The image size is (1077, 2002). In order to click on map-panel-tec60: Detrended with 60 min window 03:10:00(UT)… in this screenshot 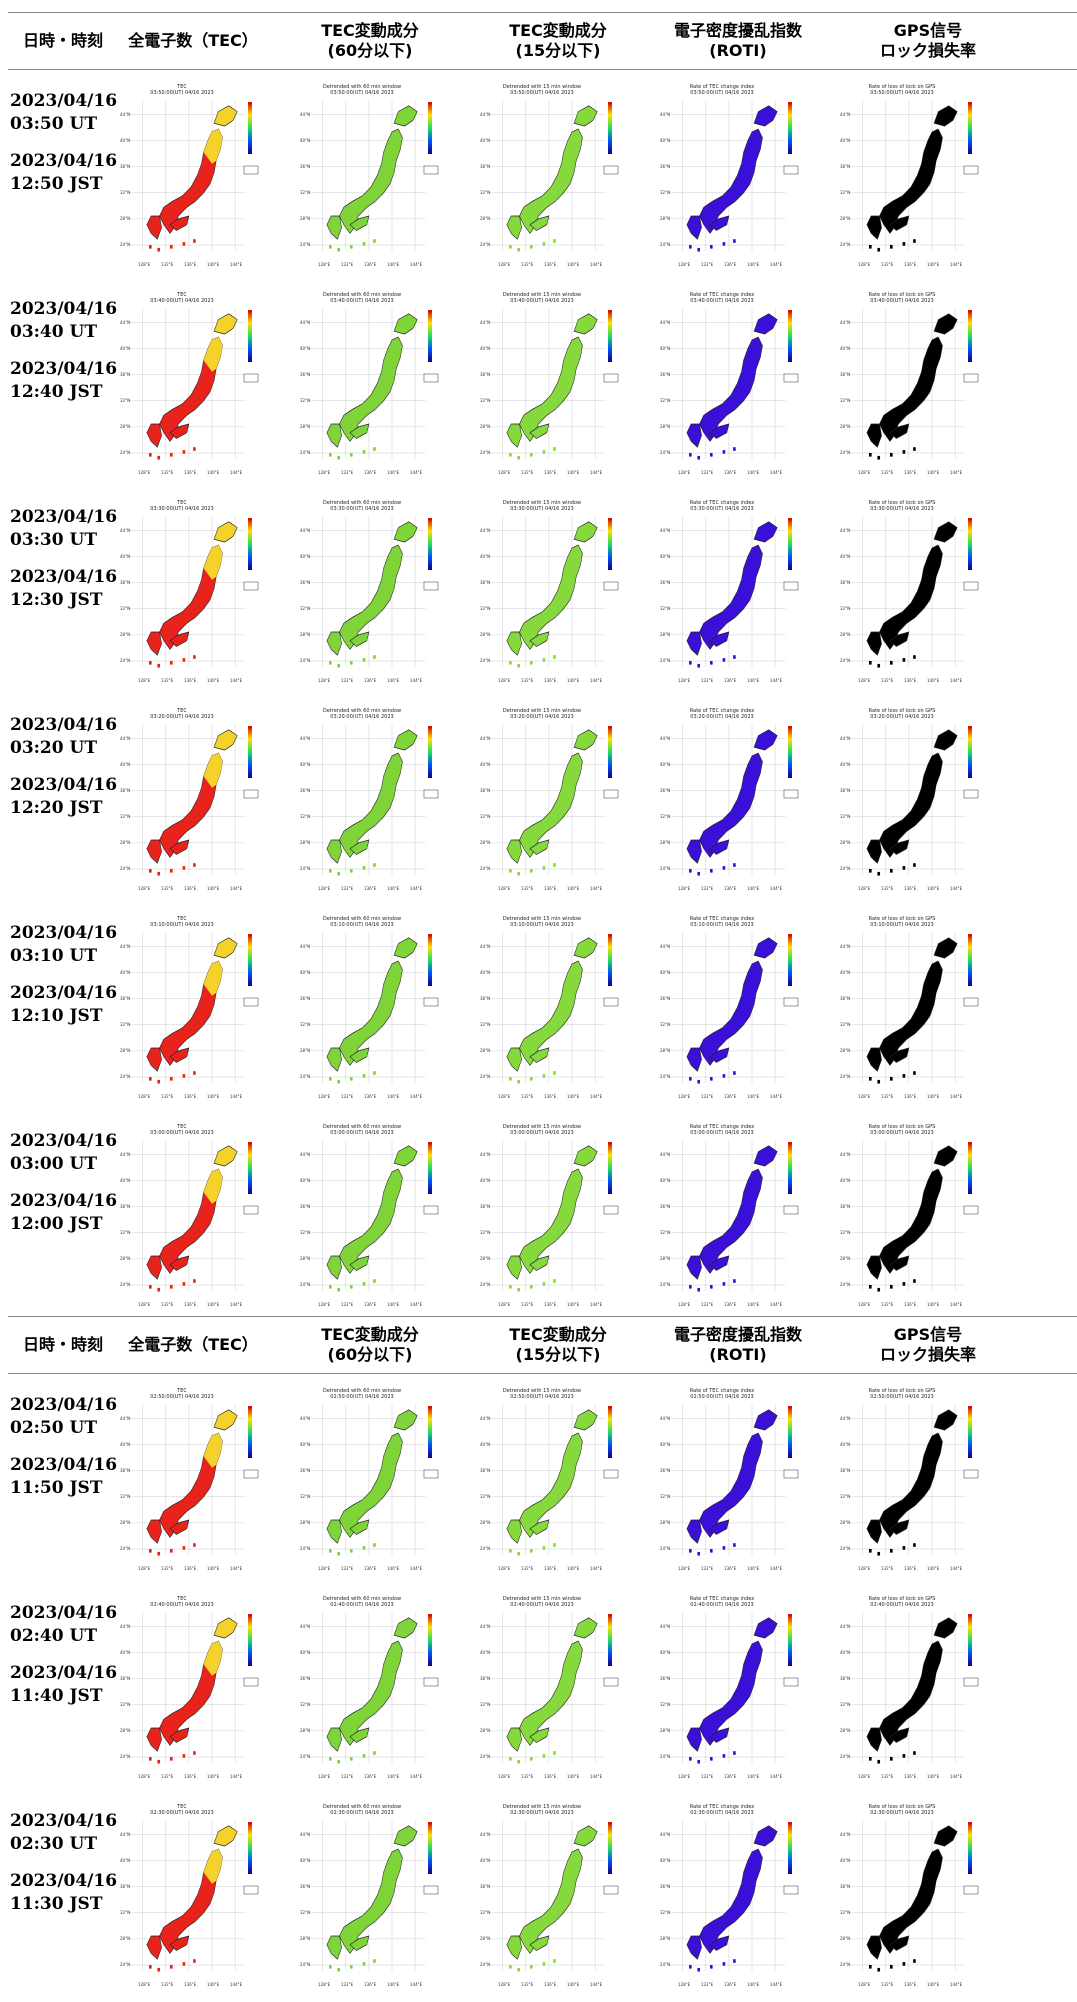, I will do `click(375, 1007)`.